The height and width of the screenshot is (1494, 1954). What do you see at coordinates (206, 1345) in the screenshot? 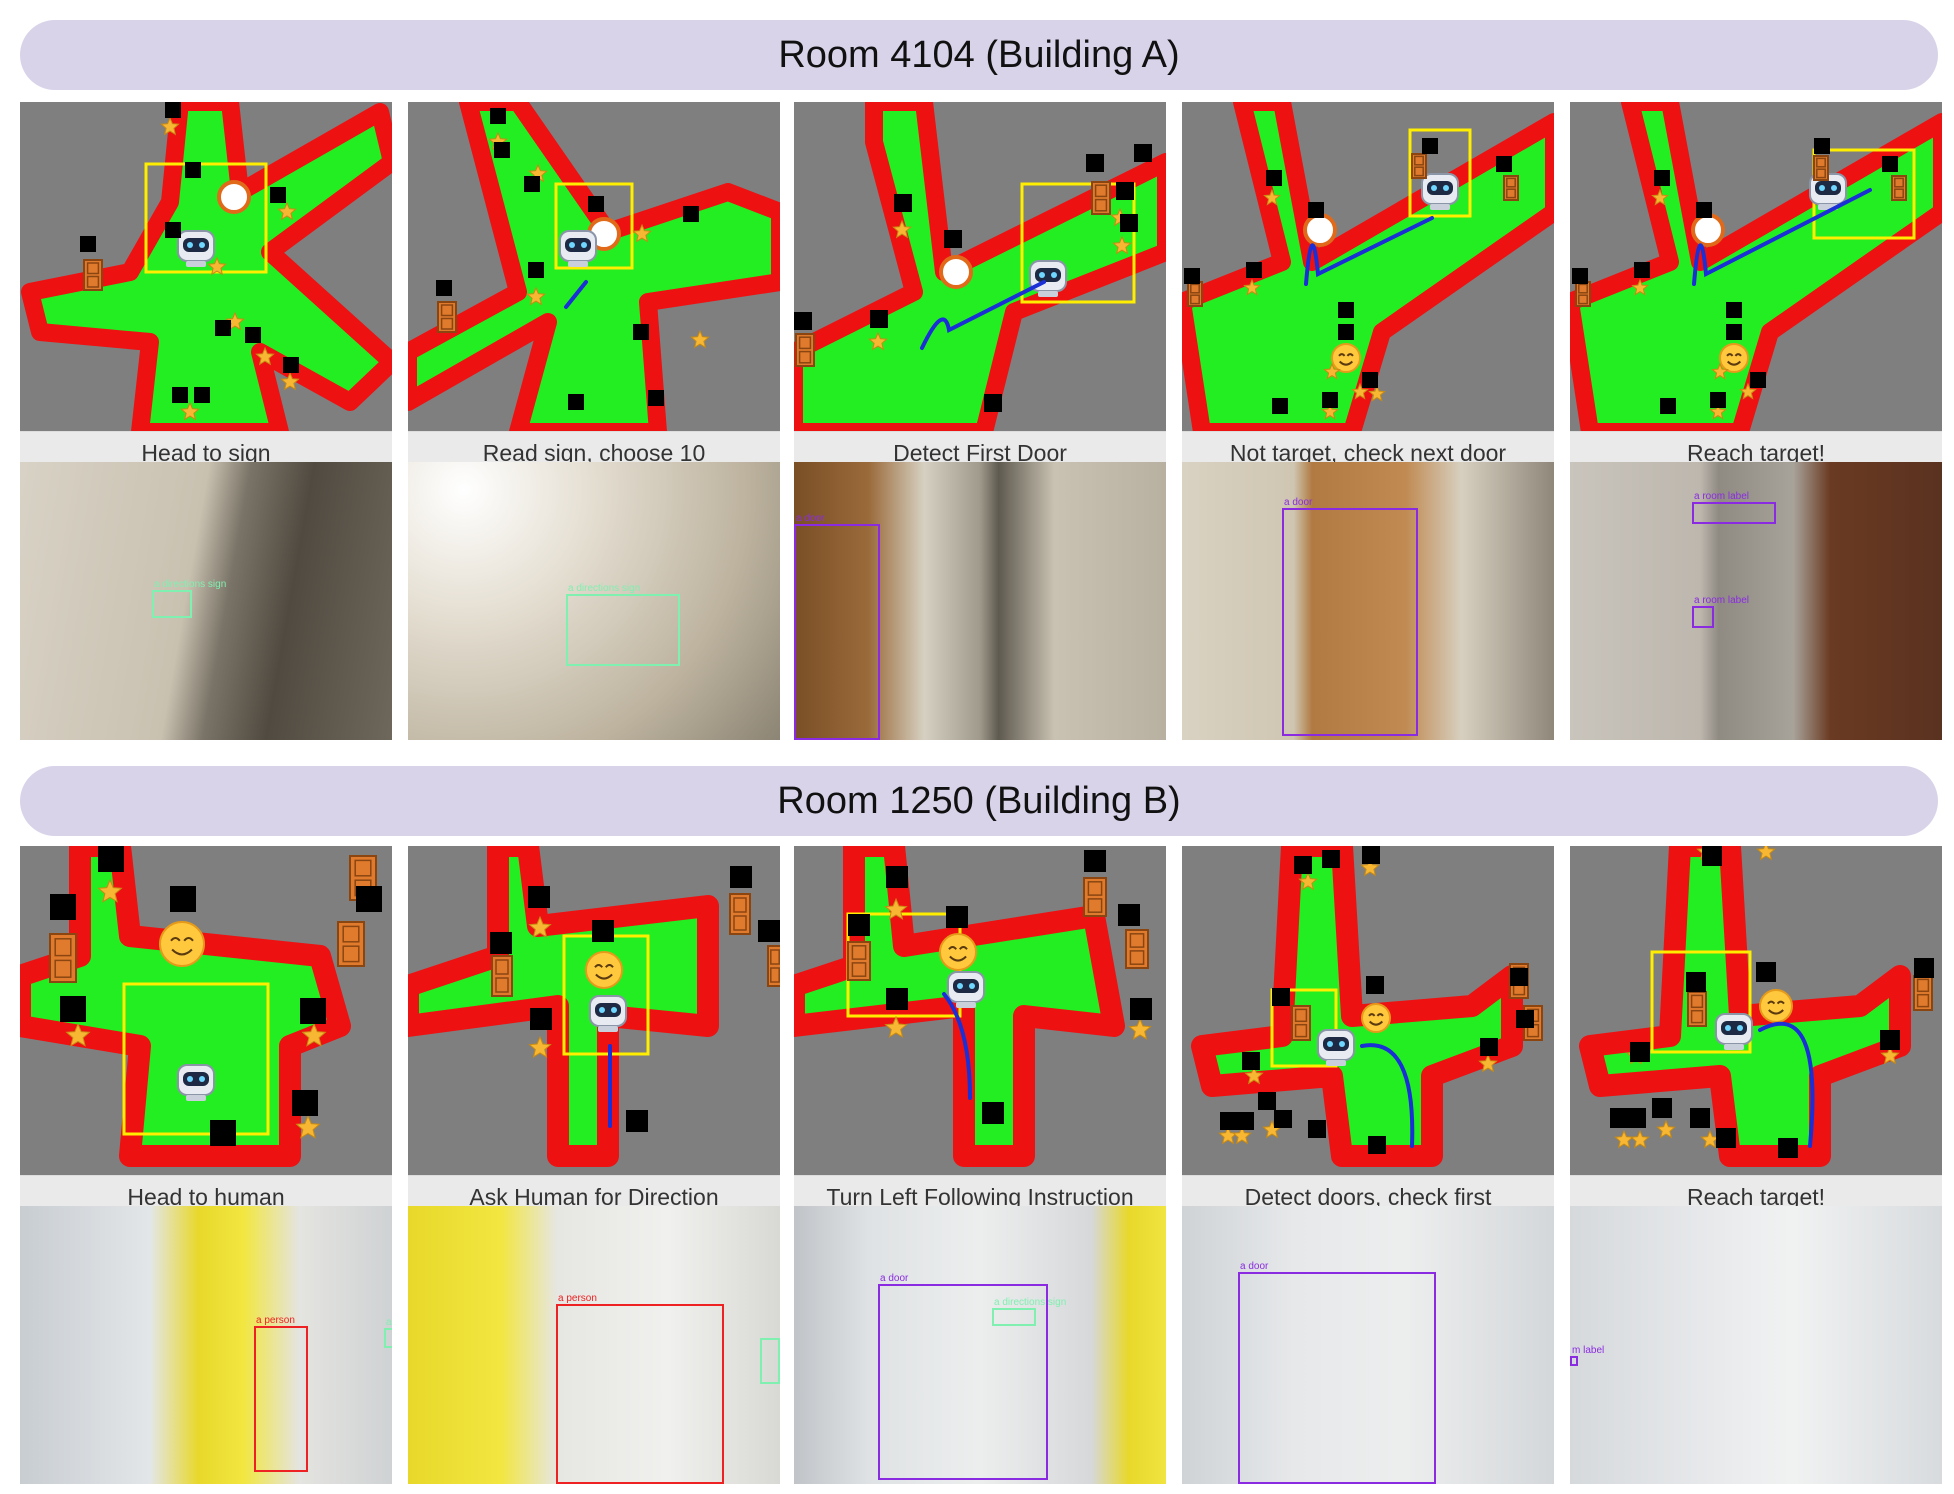
I see `camera-view: a person a directions sign` at bounding box center [206, 1345].